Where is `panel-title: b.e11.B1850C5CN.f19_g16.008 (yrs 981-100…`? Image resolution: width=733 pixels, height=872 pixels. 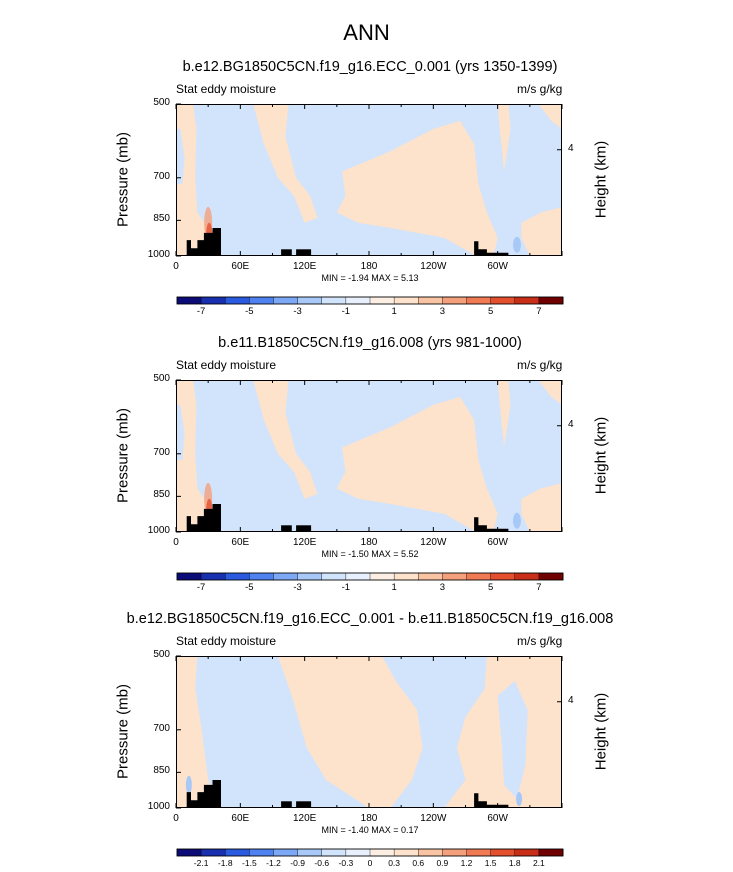
panel-title: b.e11.B1850C5CN.f19_g16.008 (yrs 981-100… is located at coordinates (370, 343).